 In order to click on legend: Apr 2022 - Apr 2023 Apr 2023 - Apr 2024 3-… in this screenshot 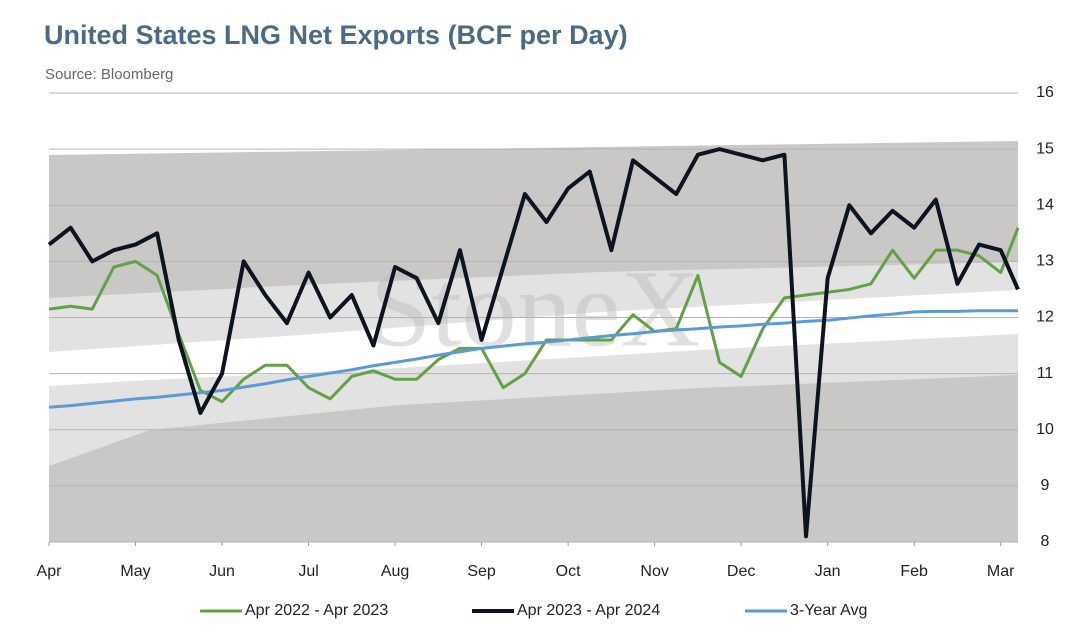, I will do `click(533, 610)`.